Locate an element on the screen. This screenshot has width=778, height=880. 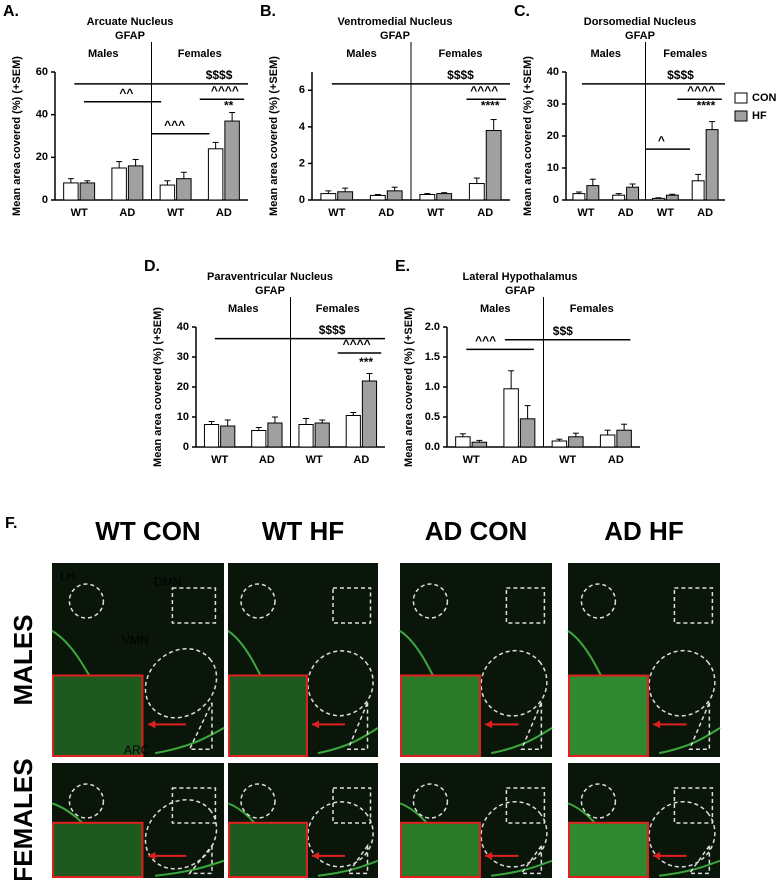
significance: ^^^ is located at coordinates (174, 125).